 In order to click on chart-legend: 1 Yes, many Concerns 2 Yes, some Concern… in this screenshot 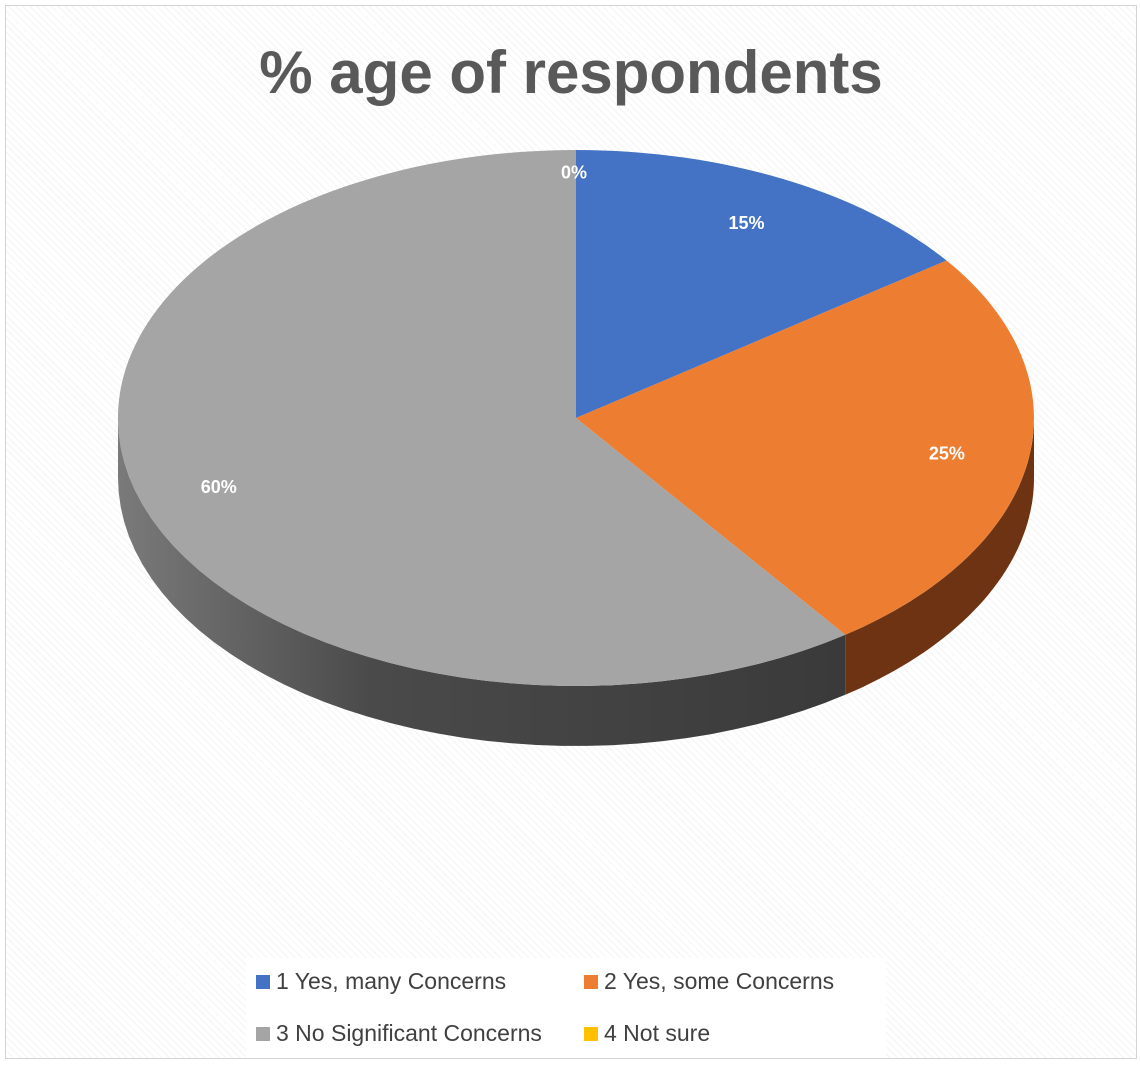, I will do `click(566, 1008)`.